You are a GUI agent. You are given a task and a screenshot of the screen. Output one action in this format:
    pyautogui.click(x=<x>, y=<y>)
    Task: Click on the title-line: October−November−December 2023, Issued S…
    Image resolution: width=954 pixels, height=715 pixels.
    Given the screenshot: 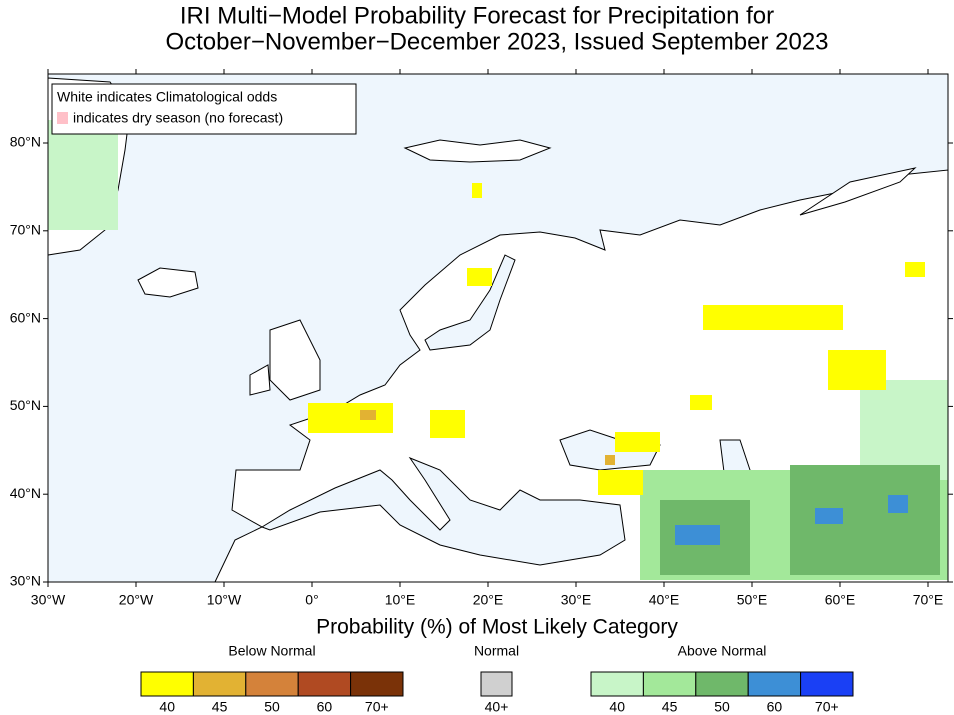 What is the action you would take?
    pyautogui.click(x=496, y=41)
    